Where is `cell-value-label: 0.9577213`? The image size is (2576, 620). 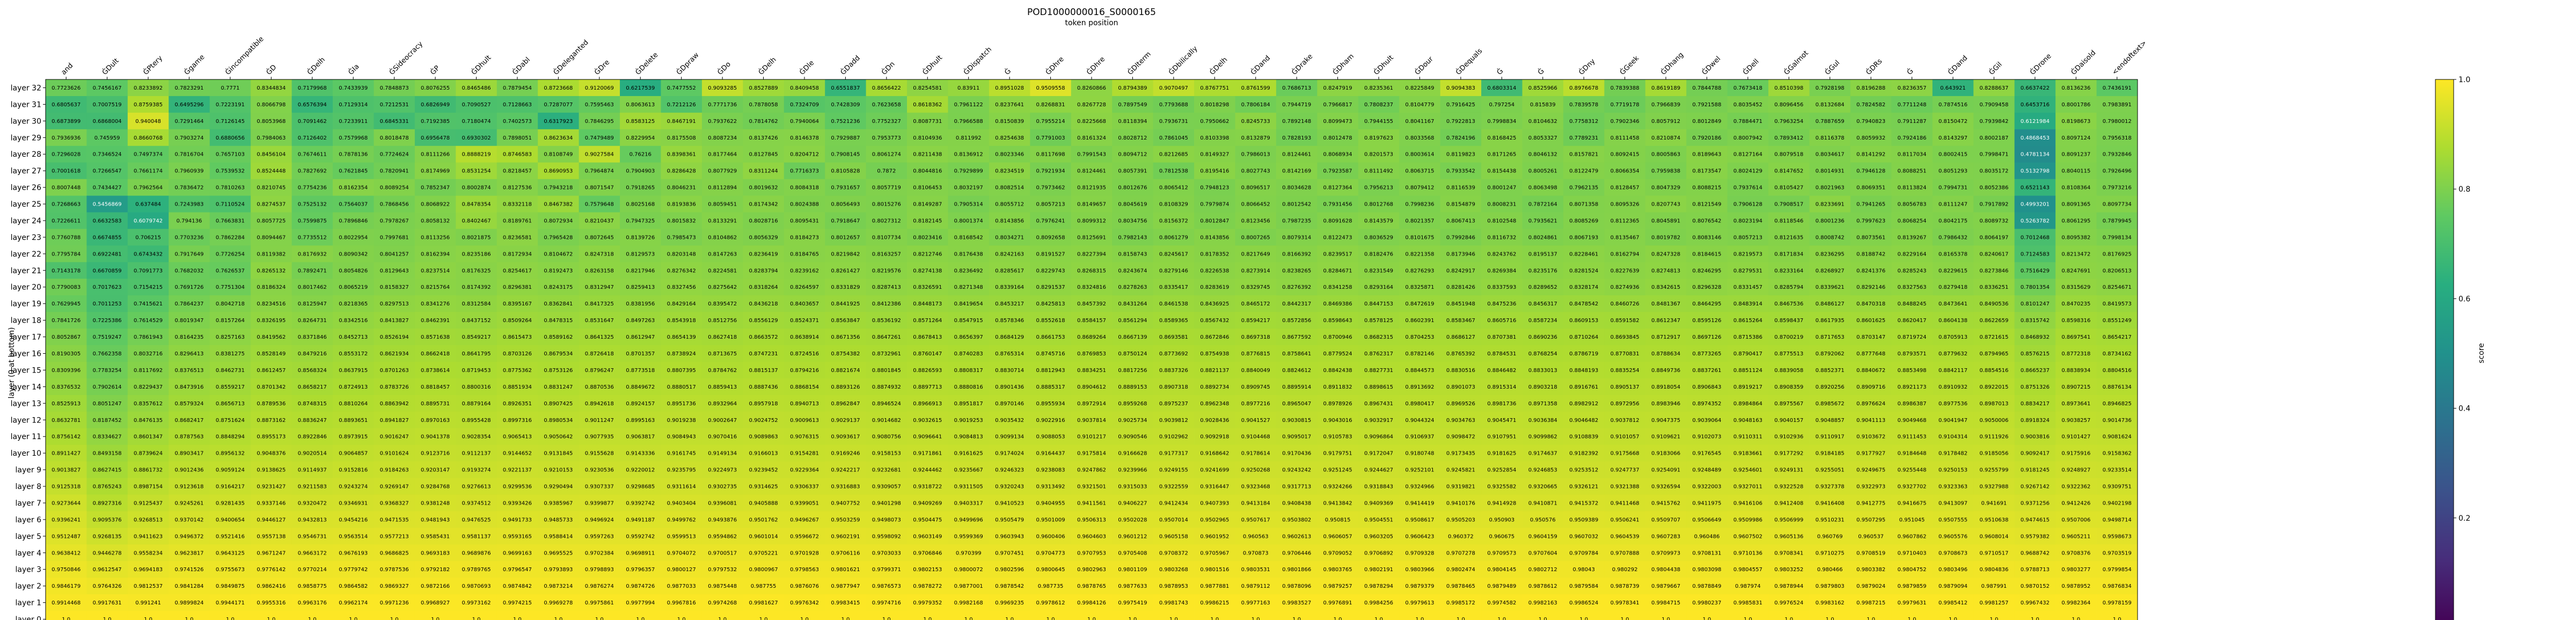 cell-value-label: 0.9577213 is located at coordinates (394, 536).